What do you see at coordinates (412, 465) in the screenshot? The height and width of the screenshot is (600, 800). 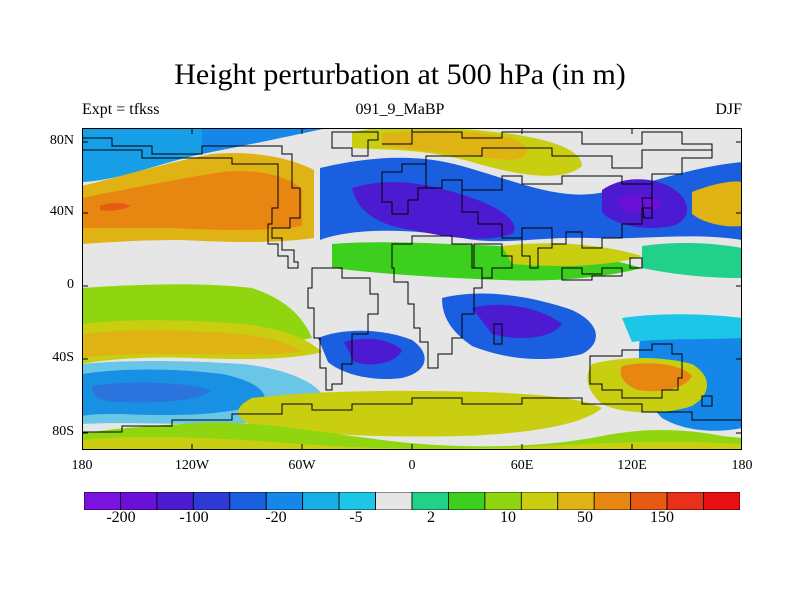 I see `lon-label-0: 0` at bounding box center [412, 465].